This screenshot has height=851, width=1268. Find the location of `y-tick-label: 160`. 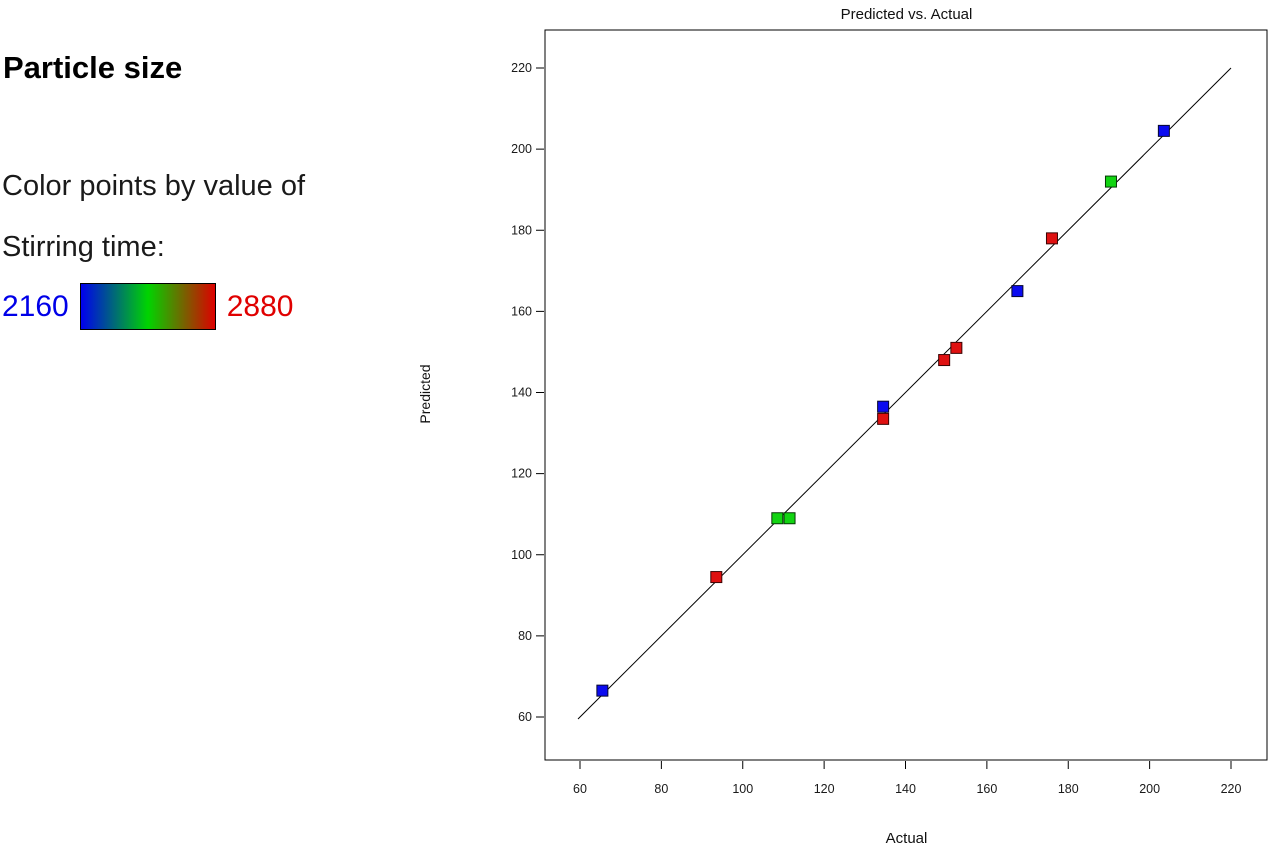

y-tick-label: 160 is located at coordinates (521, 311).